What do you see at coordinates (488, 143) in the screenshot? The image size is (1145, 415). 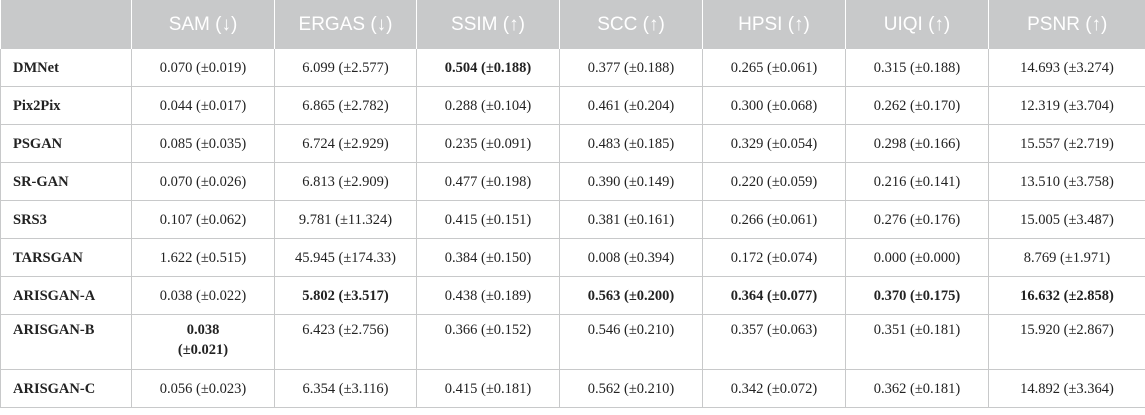 I see `metric-value-cell: 0.235 (±0.091)` at bounding box center [488, 143].